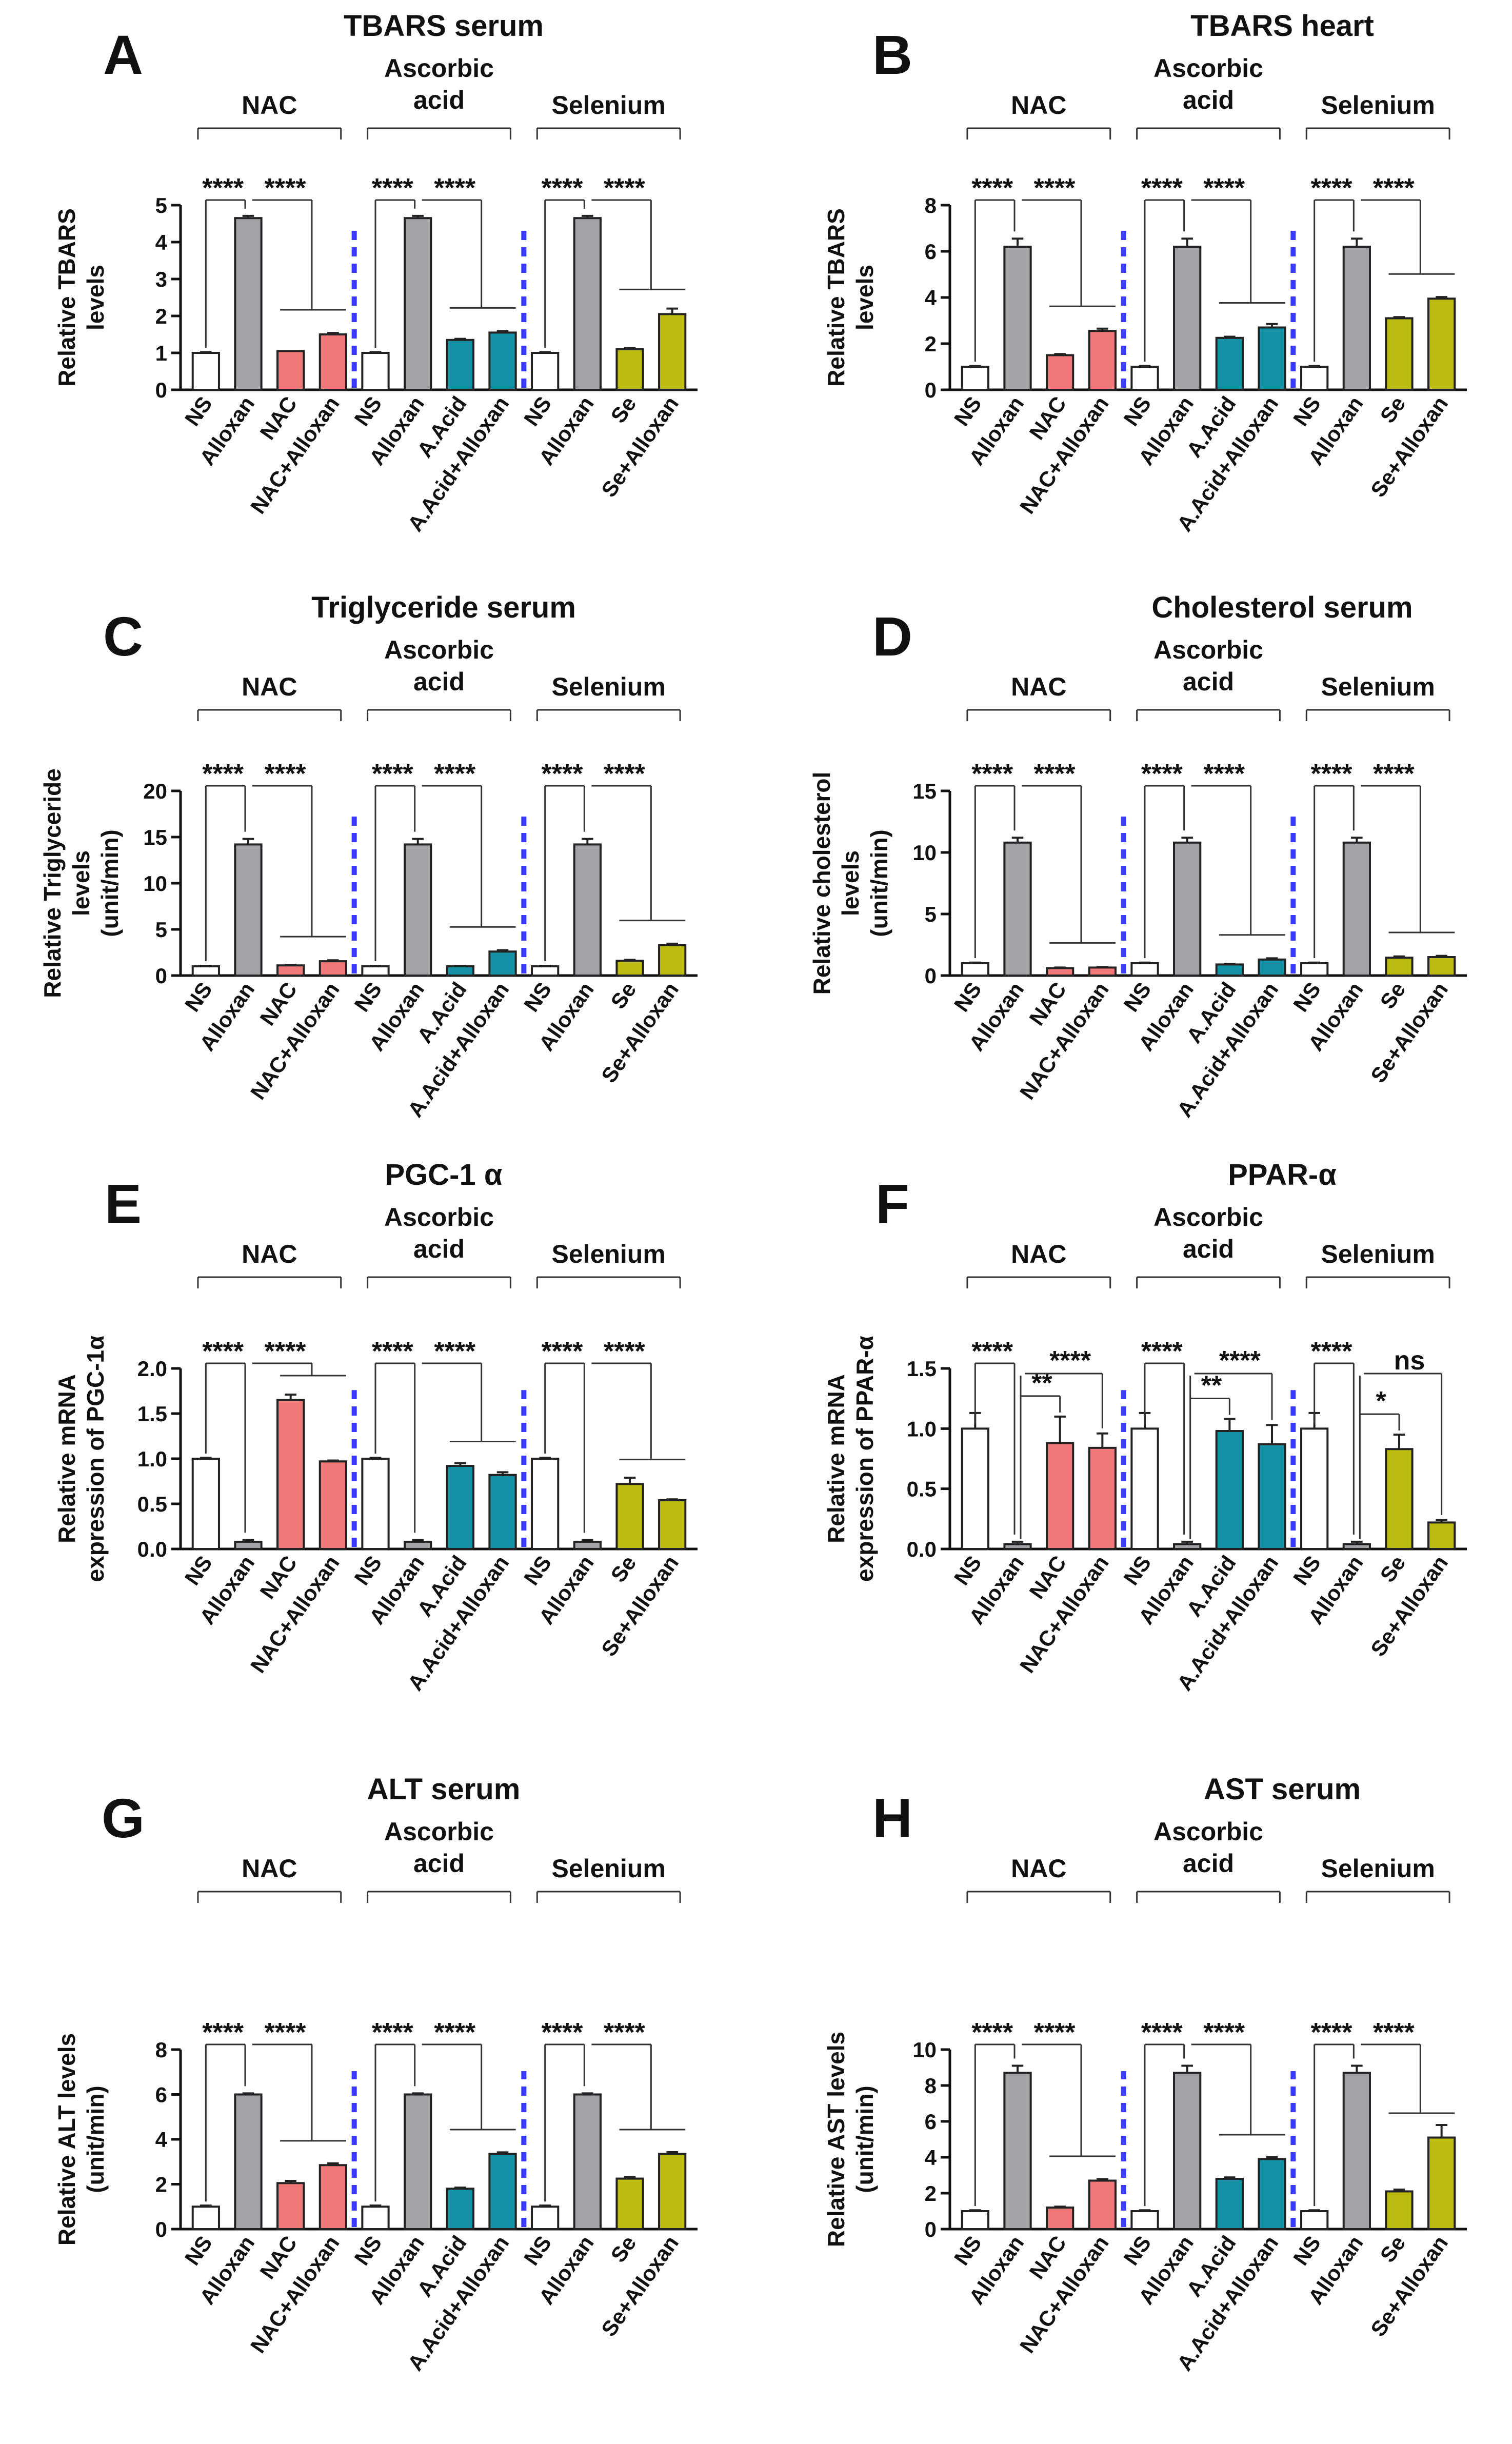 The image size is (1512, 2444). What do you see at coordinates (1378, 105) in the screenshot?
I see `group-label: Selenium` at bounding box center [1378, 105].